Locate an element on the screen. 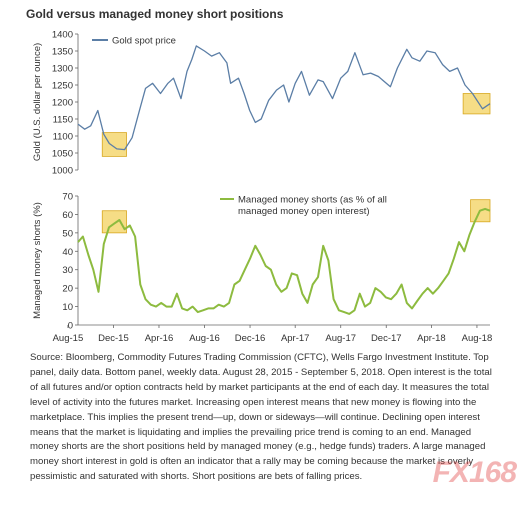 The width and height of the screenshot is (528, 517). x-tick-label: Dec-16 is located at coordinates (250, 338).